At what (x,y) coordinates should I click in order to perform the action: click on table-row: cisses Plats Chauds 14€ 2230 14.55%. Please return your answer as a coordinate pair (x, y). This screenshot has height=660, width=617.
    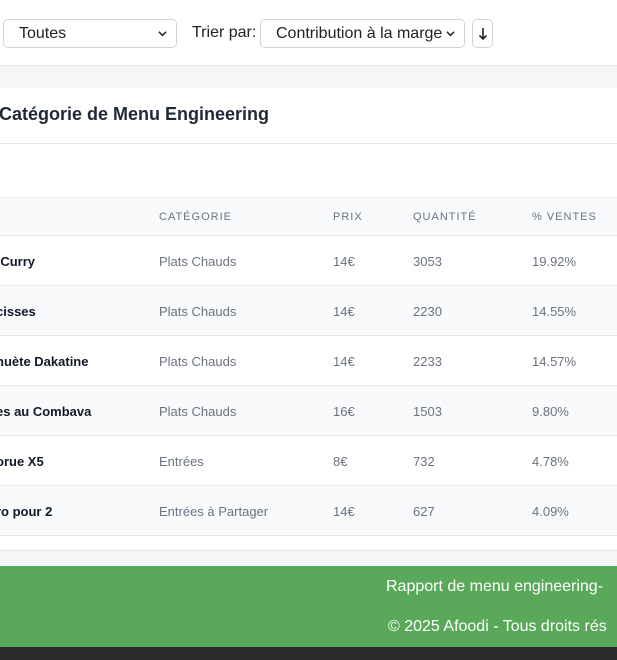
    Looking at the image, I should click on (308, 311).